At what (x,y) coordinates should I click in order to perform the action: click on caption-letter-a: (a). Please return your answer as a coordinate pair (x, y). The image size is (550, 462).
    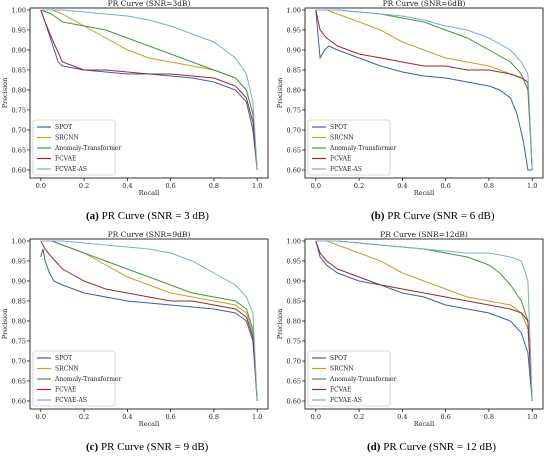
    Looking at the image, I should click on (92, 216).